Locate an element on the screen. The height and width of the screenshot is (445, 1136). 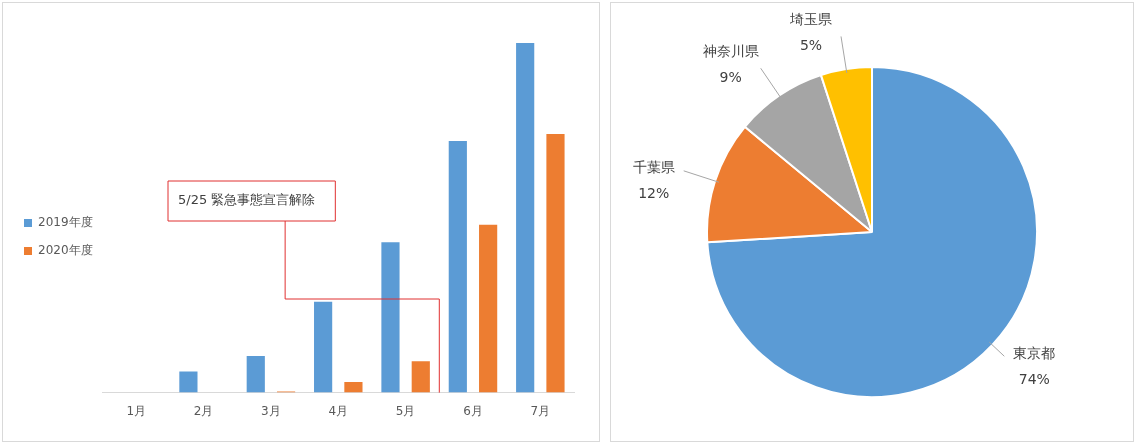
data-label: 5% is located at coordinates (811, 45).